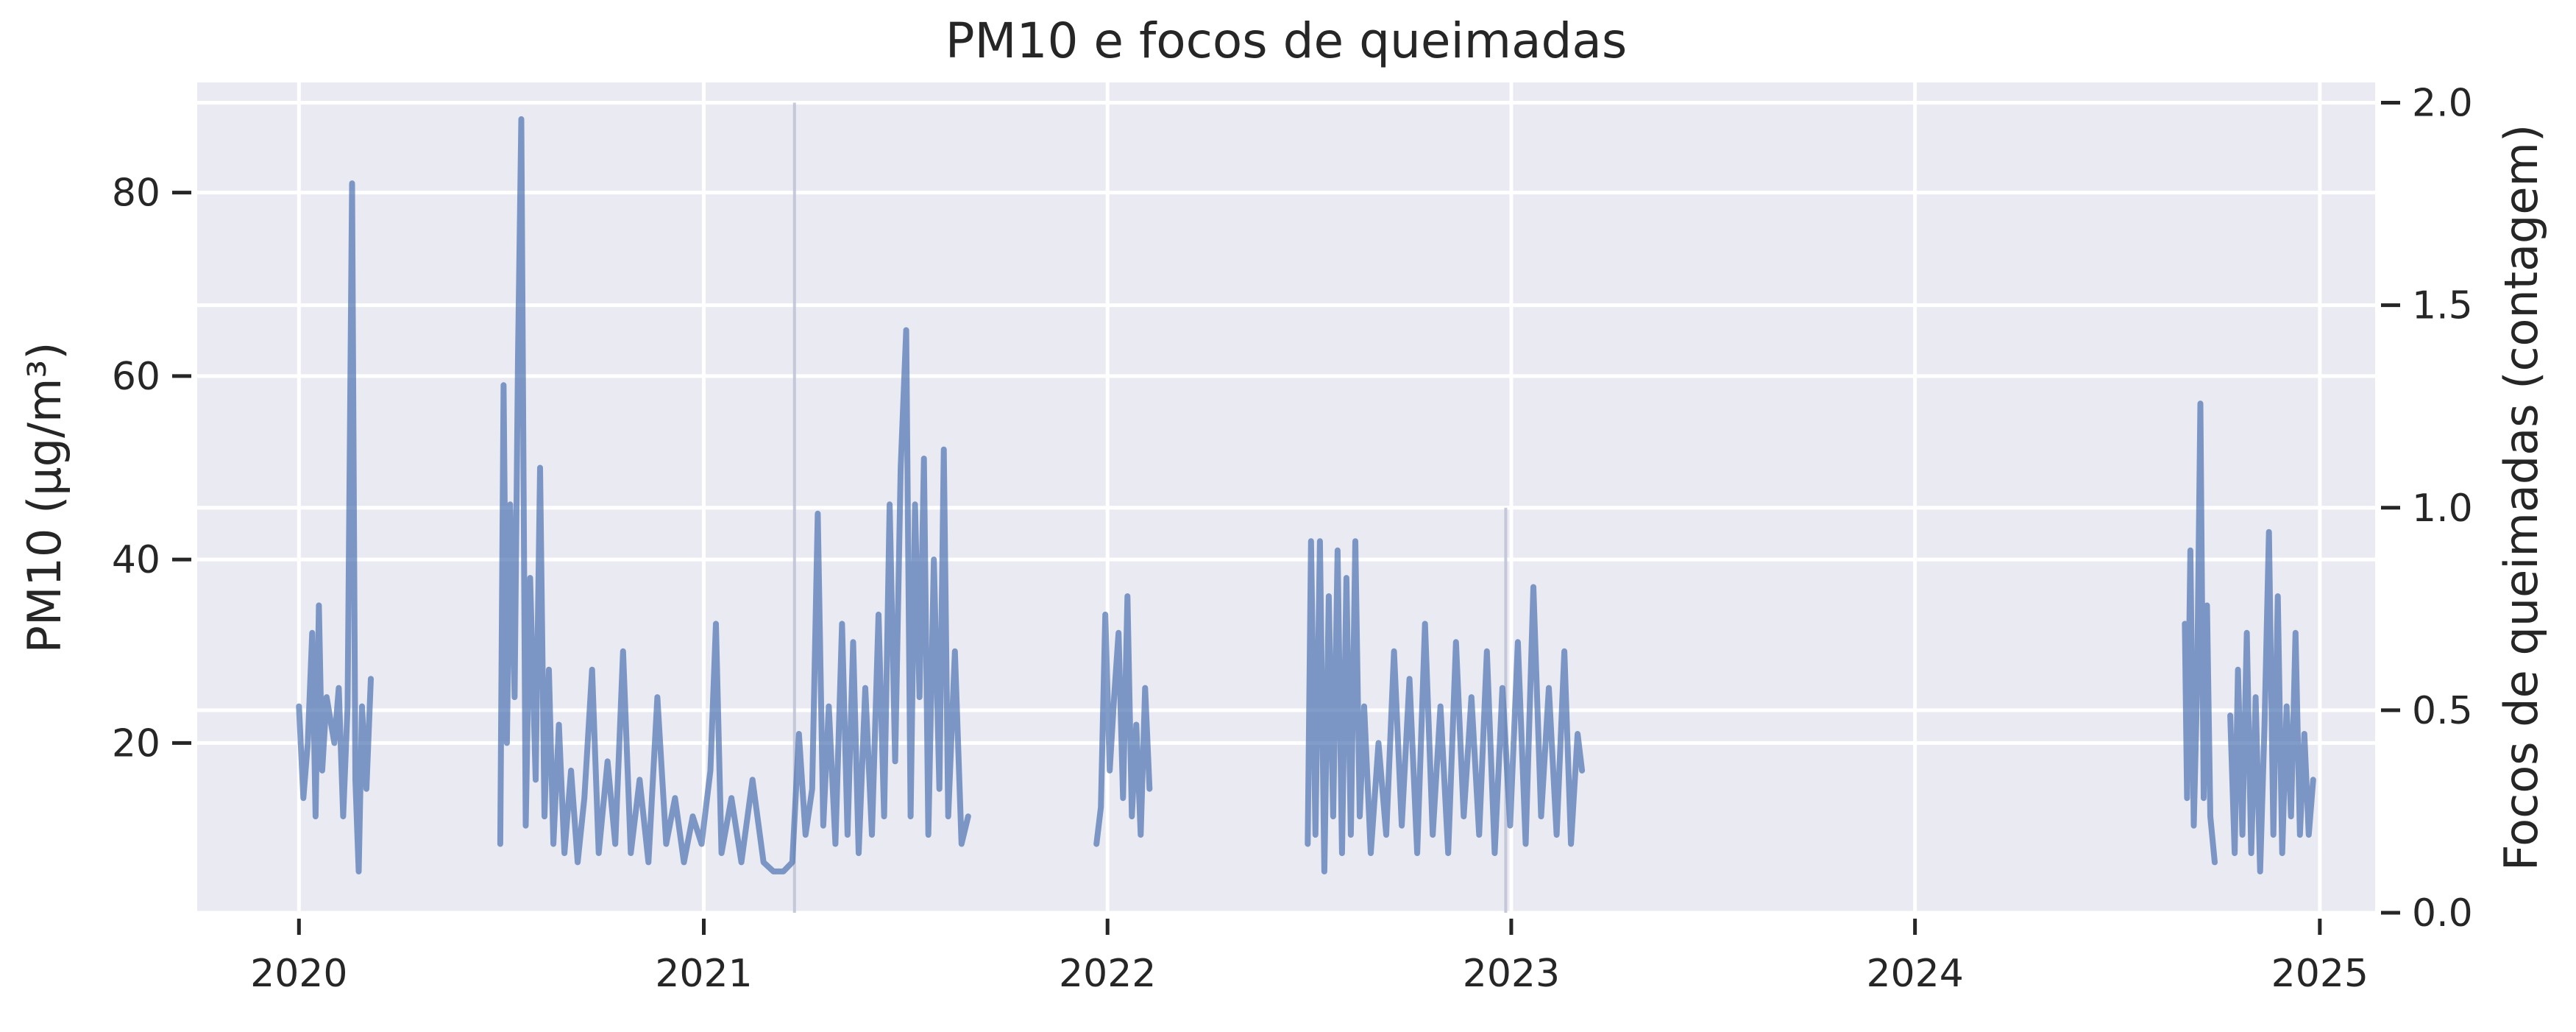 Image resolution: width=2576 pixels, height=1032 pixels. Describe the element at coordinates (2521, 497) in the screenshot. I see `y2-axis-label: Focos de queimadas (contagem)` at that location.